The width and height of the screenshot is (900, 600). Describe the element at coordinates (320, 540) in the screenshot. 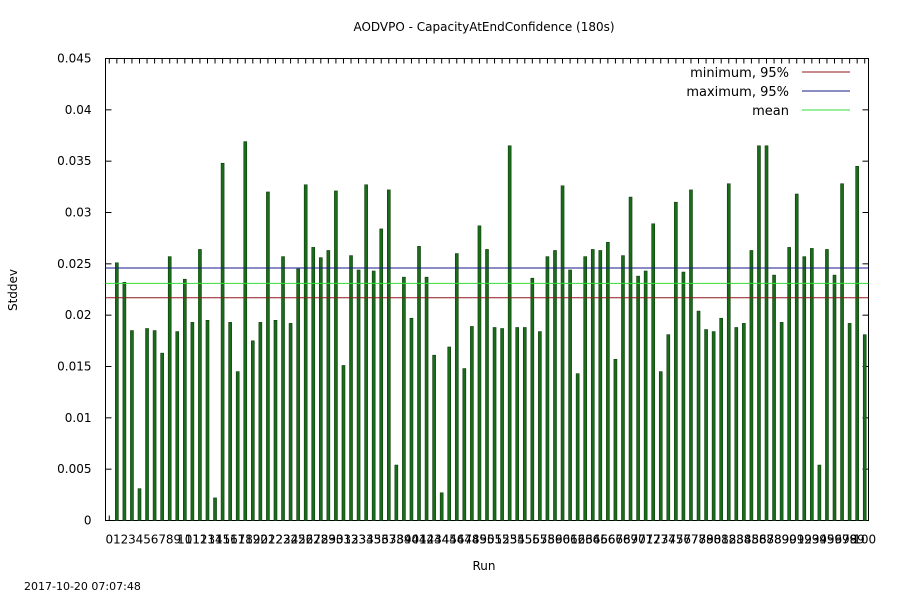

I see `x-tick-label: 28` at that location.